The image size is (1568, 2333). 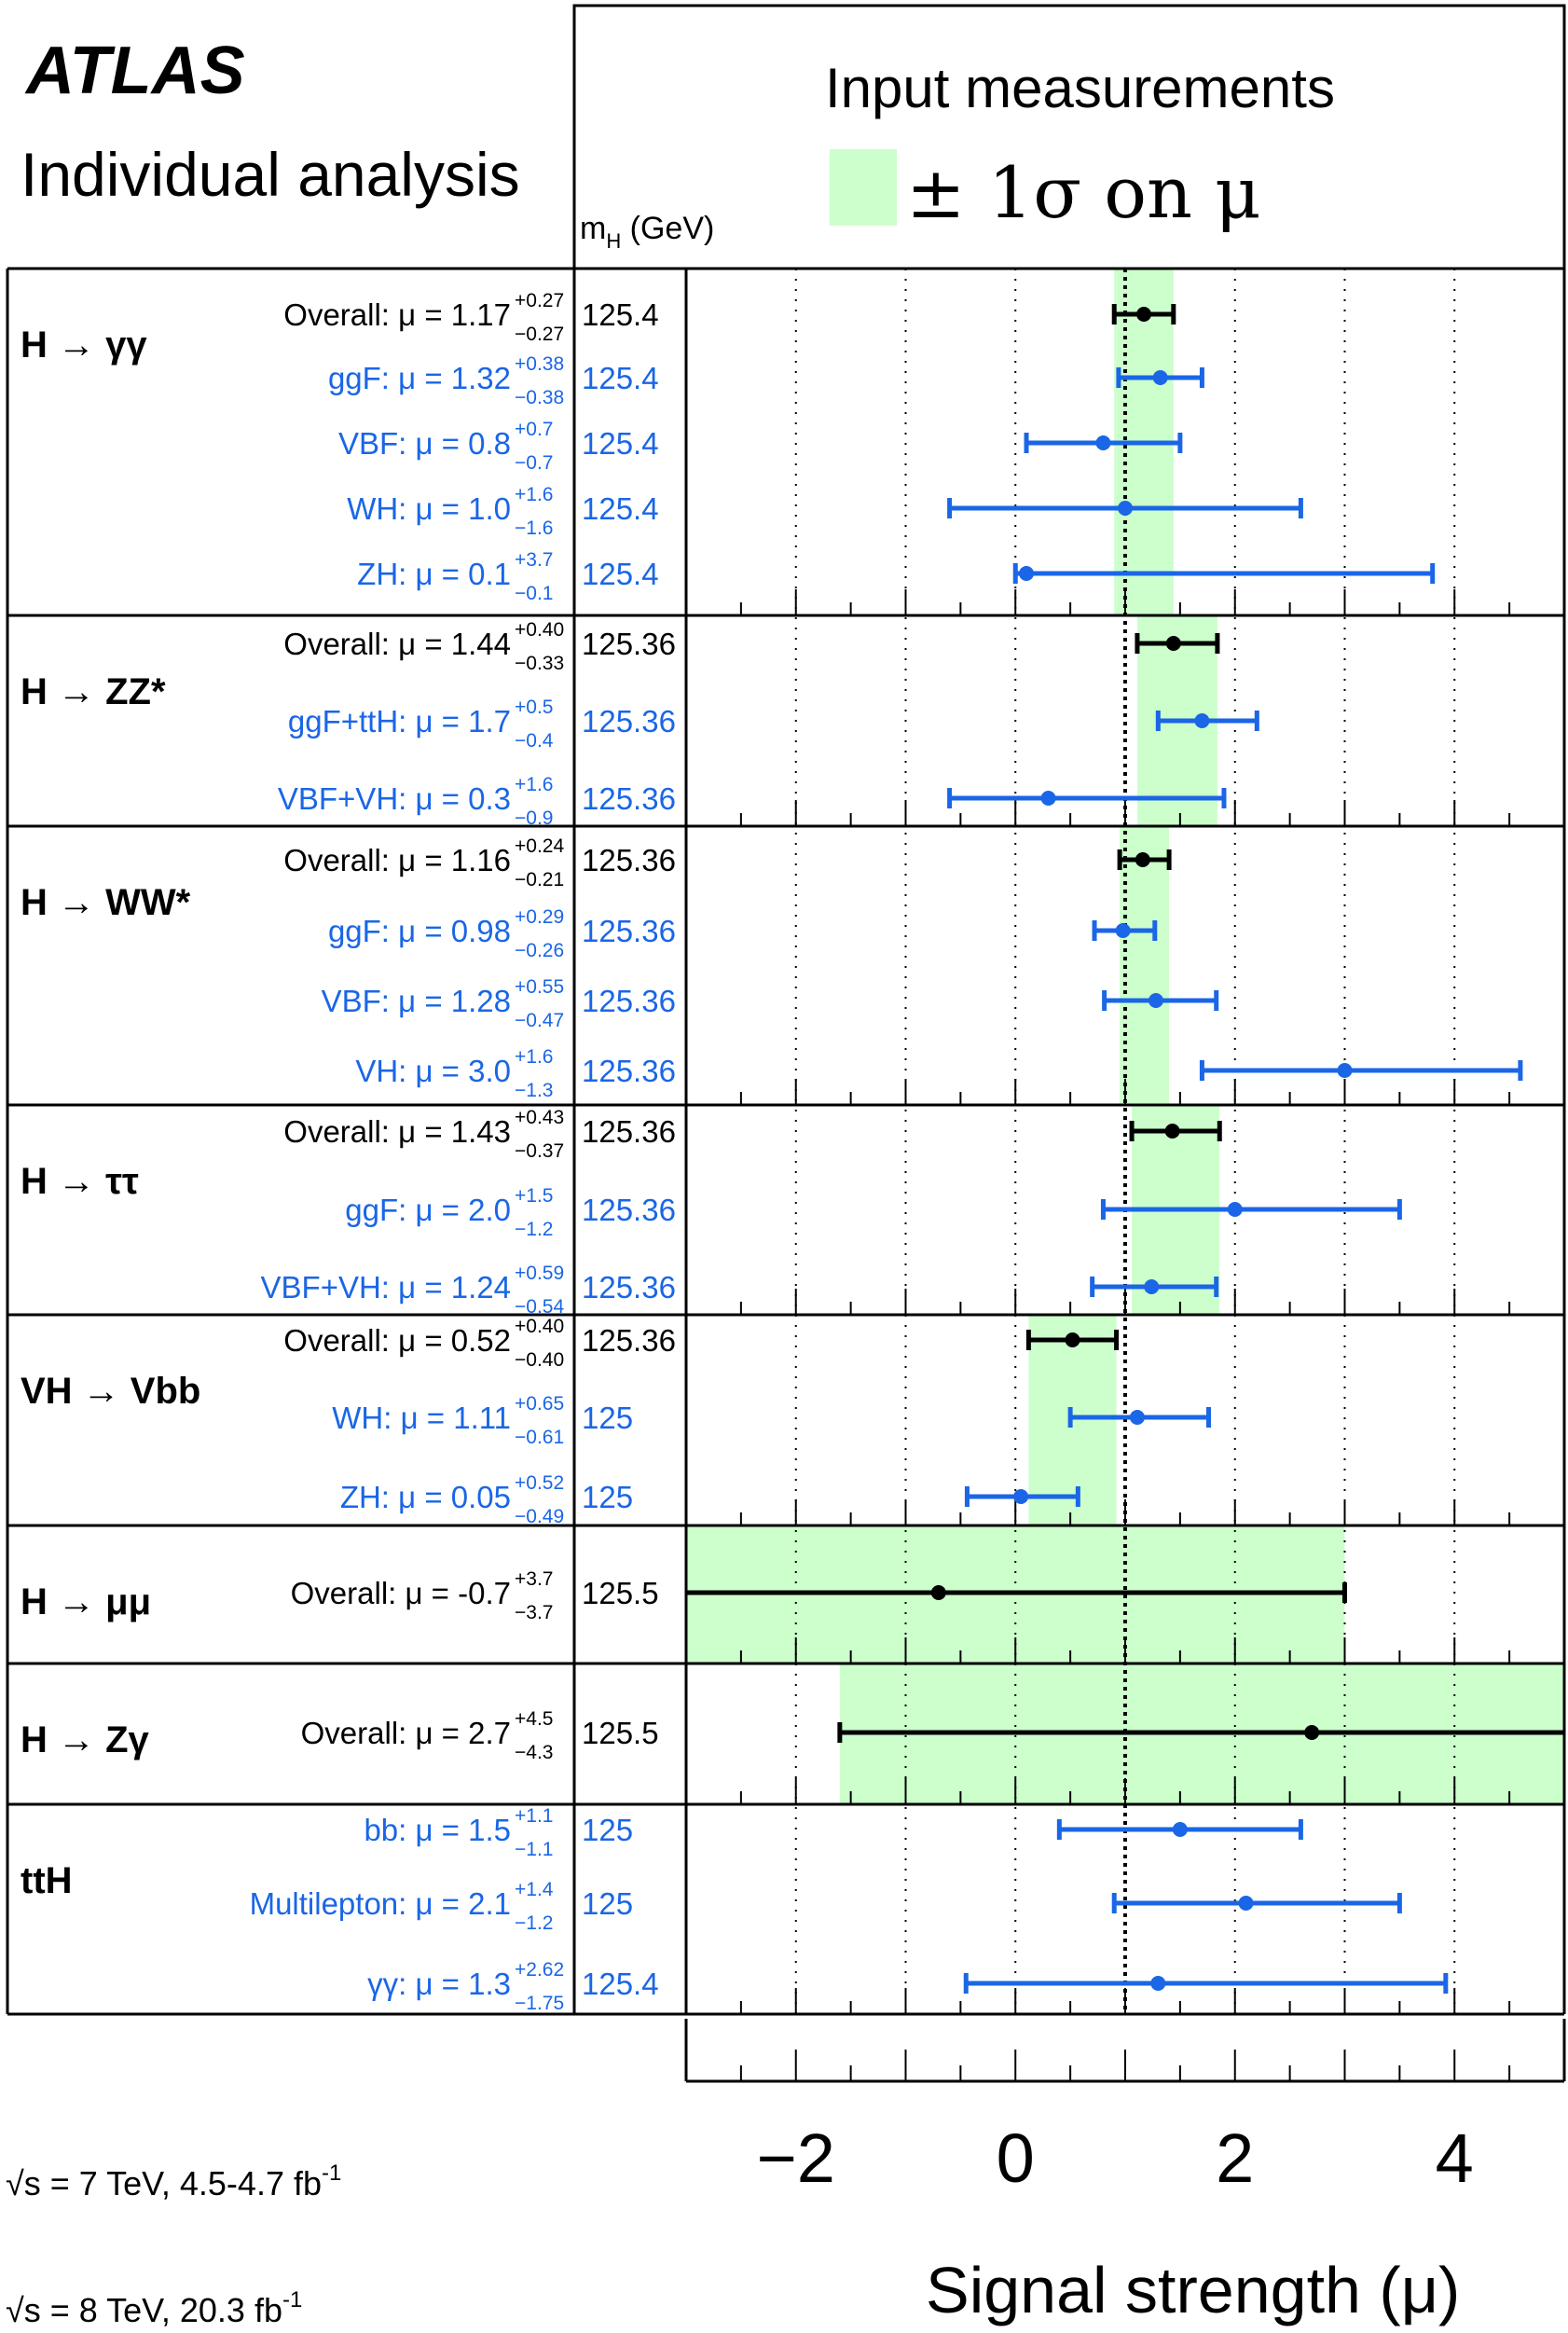 I want to click on error-down-label: −0.27, so click(x=539, y=335).